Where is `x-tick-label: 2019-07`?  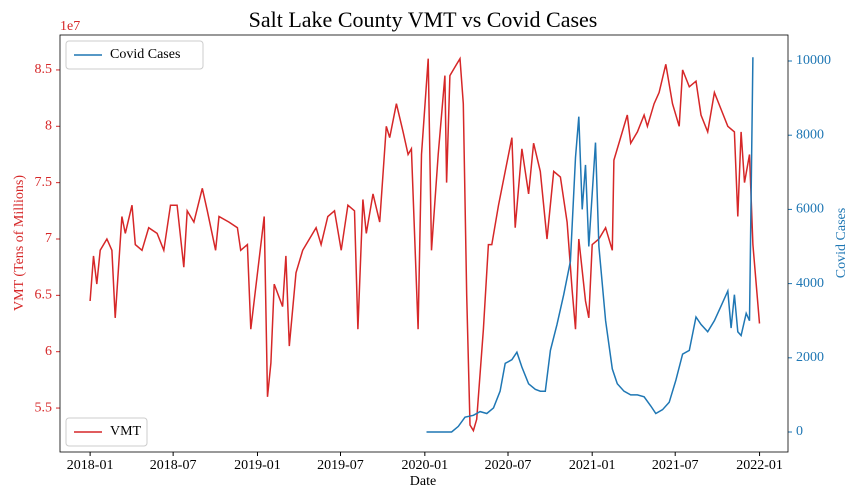 x-tick-label: 2019-07 is located at coordinates (340, 465).